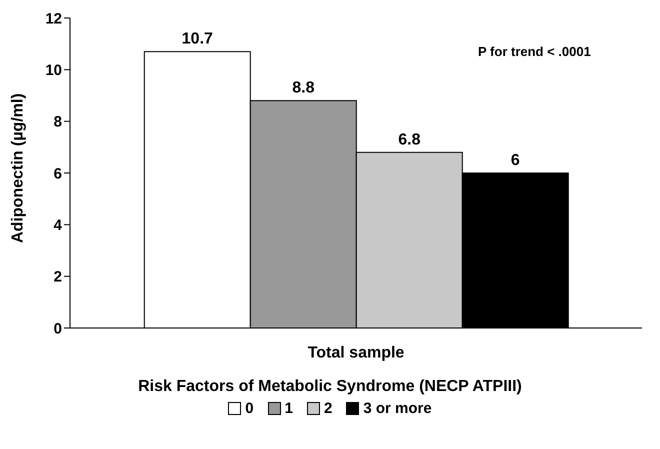 Image resolution: width=660 pixels, height=449 pixels. I want to click on y-axis-title: Adiponectin (µg/ml), so click(18, 168).